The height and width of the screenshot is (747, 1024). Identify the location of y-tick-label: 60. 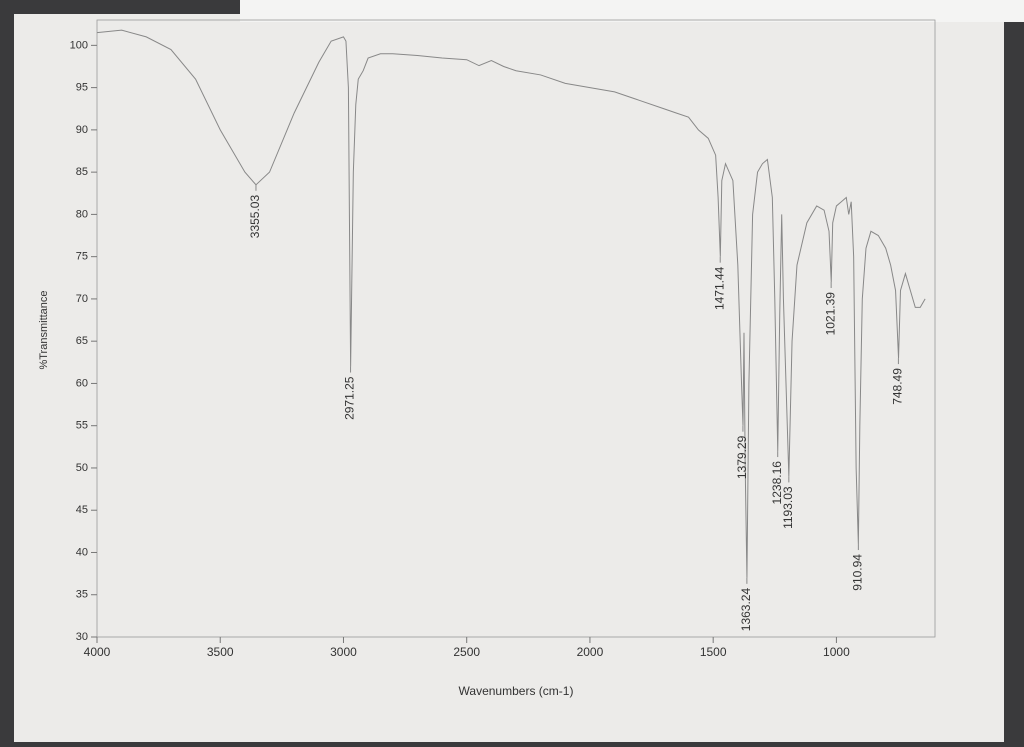
(82, 383).